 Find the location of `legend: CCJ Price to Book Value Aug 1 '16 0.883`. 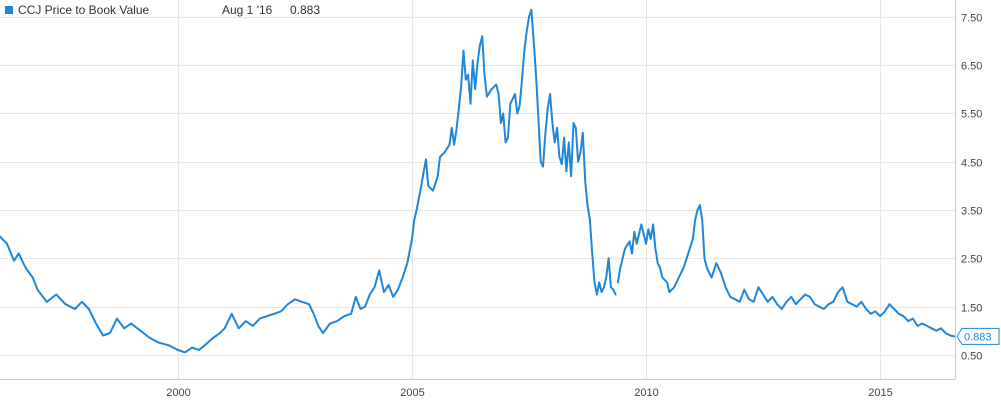

legend: CCJ Price to Book Value Aug 1 '16 0.883 is located at coordinates (162, 10).